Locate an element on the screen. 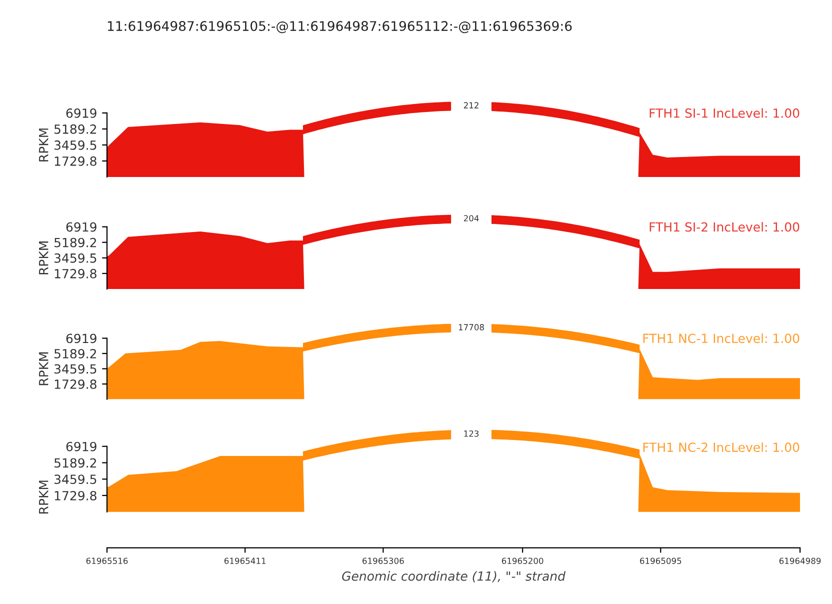 The height and width of the screenshot is (604, 832). chart-title: 11:61964987:61965105:-@11:61964987:61965112:-@11:61965369:6 is located at coordinates (340, 27).